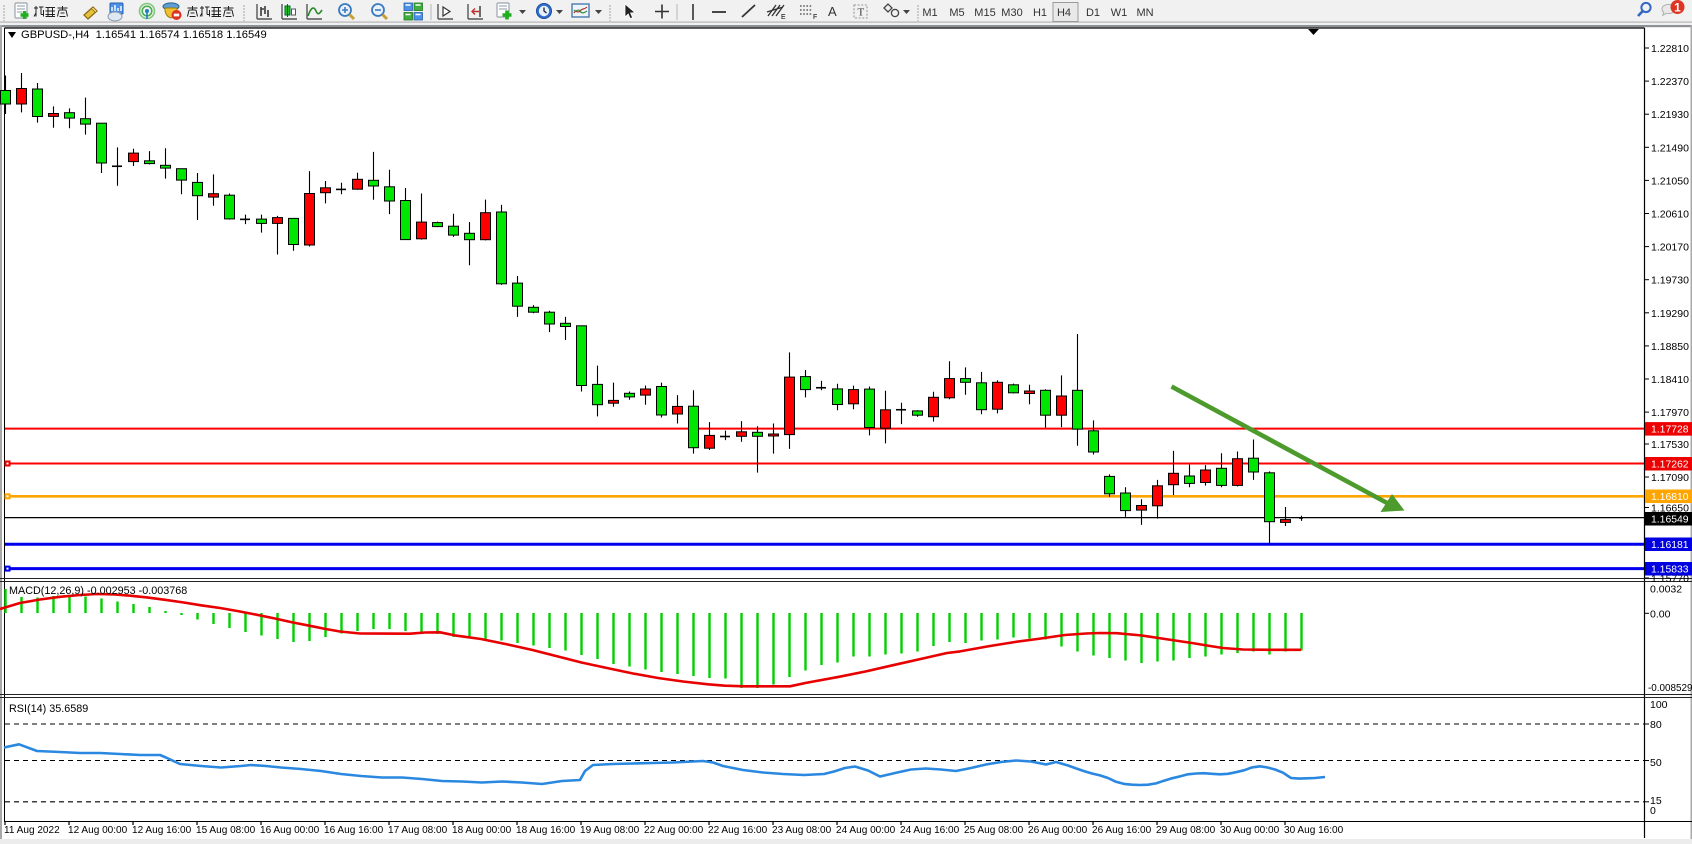 This screenshot has height=844, width=1692. Describe the element at coordinates (1314, 830) in the screenshot. I see `svg-text: 30 Aug 16:00` at that location.